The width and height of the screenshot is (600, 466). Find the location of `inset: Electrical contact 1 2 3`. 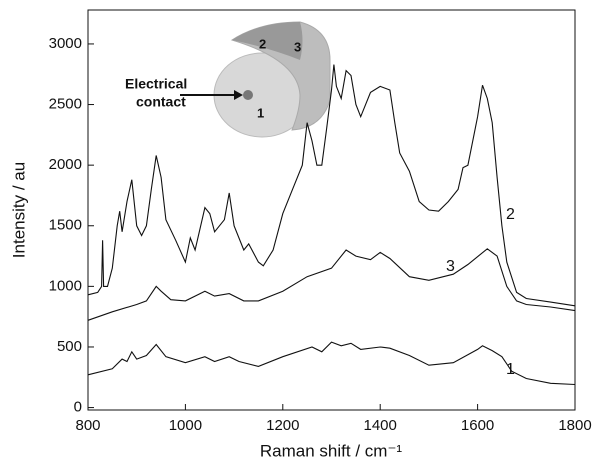

inset: Electrical contact 1 2 3 is located at coordinates (228, 79).